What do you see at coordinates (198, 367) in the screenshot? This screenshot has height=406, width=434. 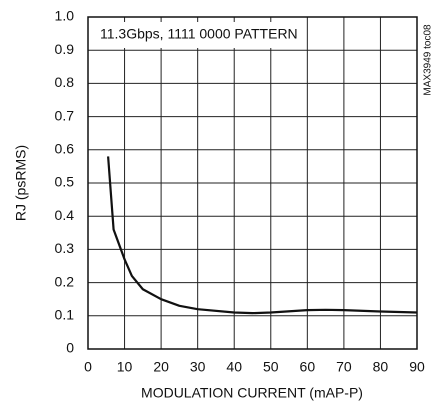 I see `x-tick-label: 30` at bounding box center [198, 367].